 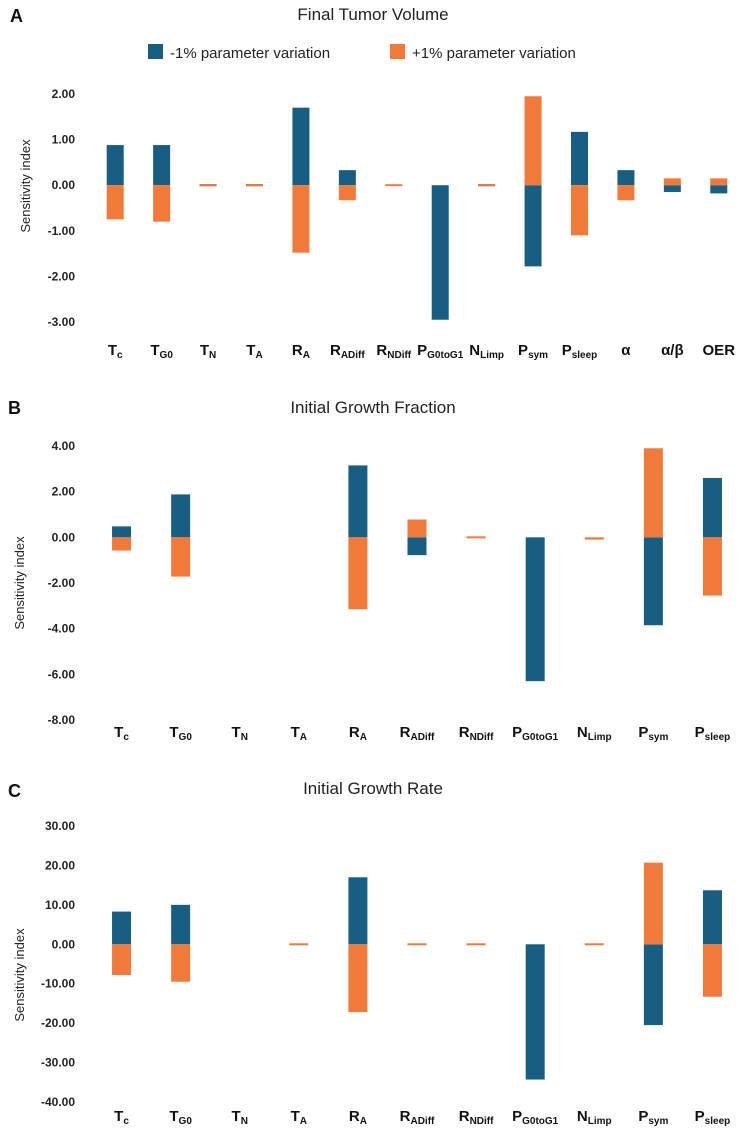 I want to click on y-tick-label: -1.00, so click(x=62, y=231).